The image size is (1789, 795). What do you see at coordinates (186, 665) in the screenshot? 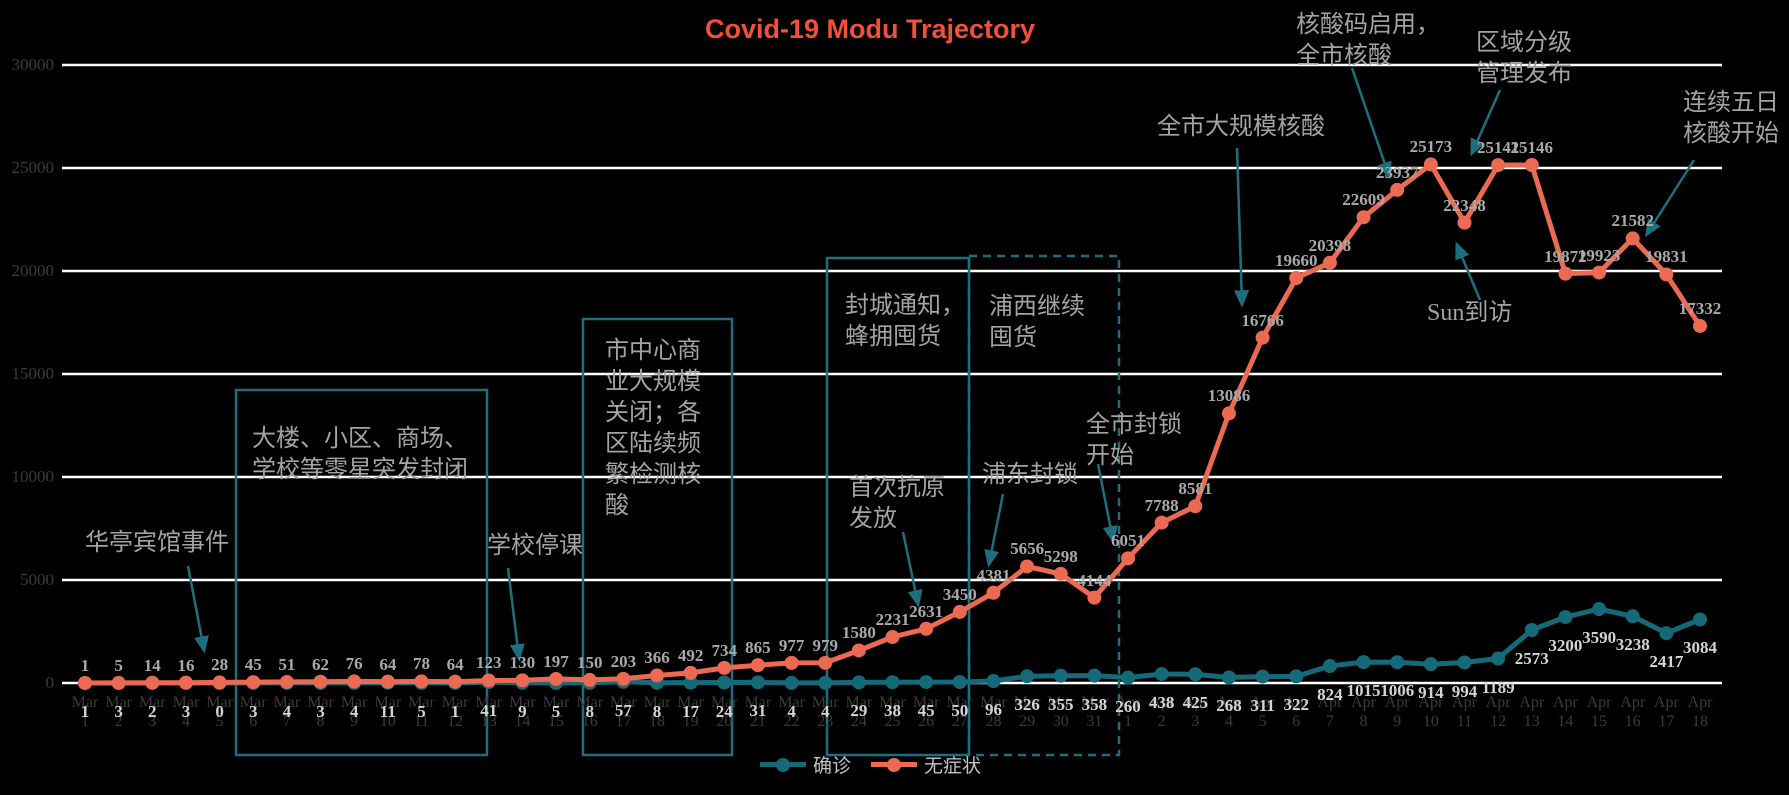
I see `value-label-asymptomatic: 16` at bounding box center [186, 665].